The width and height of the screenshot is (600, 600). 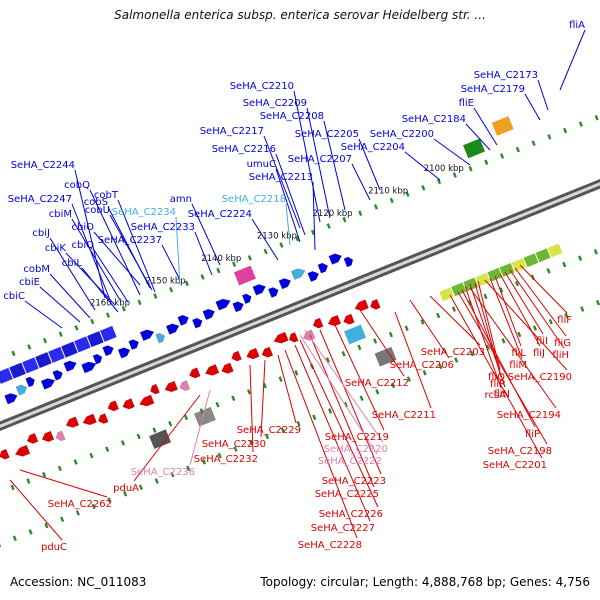 I want to click on gene-label: SeHA_C2207, so click(x=320, y=159).